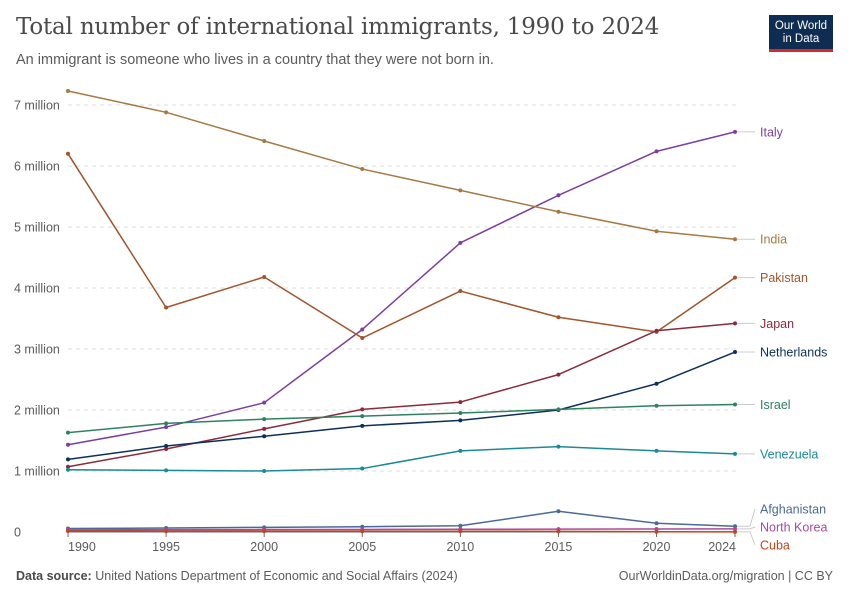 This screenshot has height=600, width=850. Describe the element at coordinates (777, 324) in the screenshot. I see `series-end-label: Japan` at that location.